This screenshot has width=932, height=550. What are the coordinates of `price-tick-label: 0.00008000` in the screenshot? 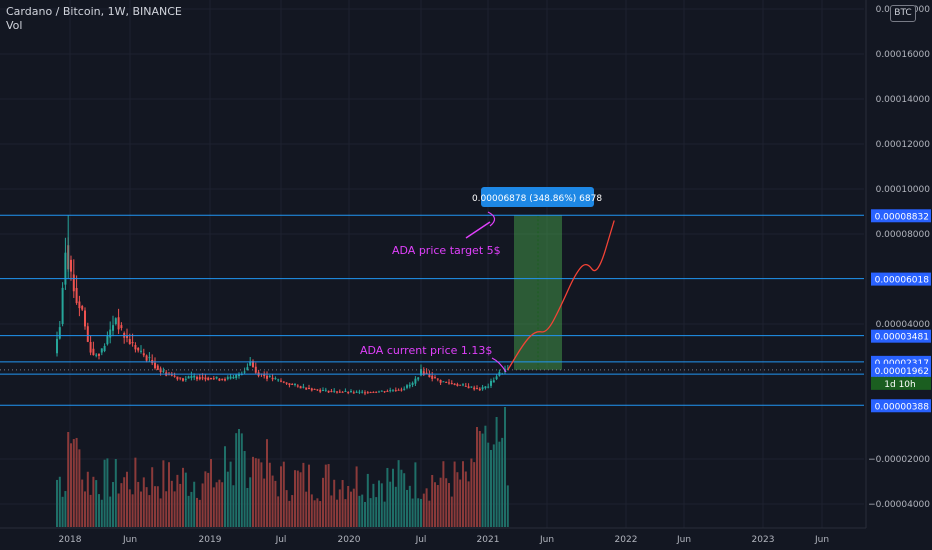 It's located at (903, 235).